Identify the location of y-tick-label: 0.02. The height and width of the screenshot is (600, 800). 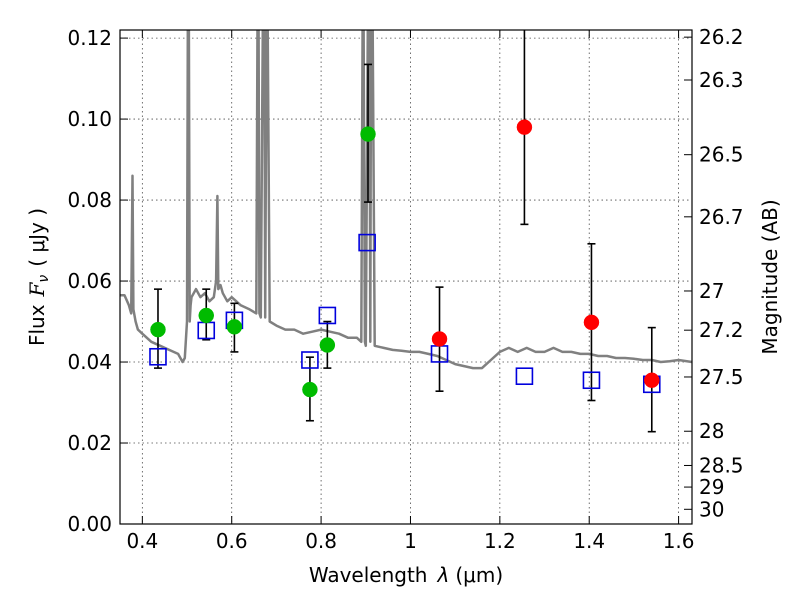
(89, 443).